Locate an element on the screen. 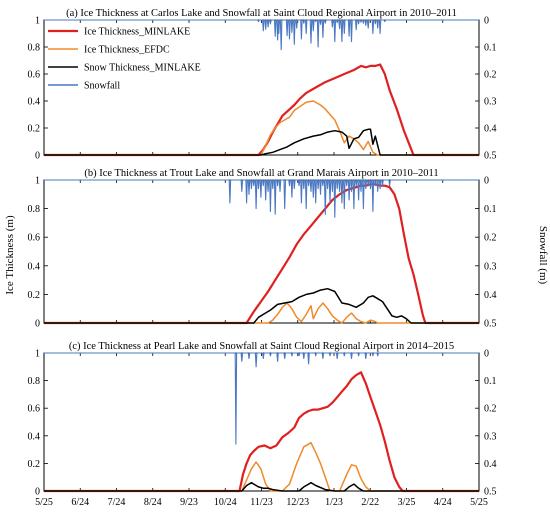 This screenshot has height=515, width=550. x-tick-label: 6/24 is located at coordinates (80, 502).